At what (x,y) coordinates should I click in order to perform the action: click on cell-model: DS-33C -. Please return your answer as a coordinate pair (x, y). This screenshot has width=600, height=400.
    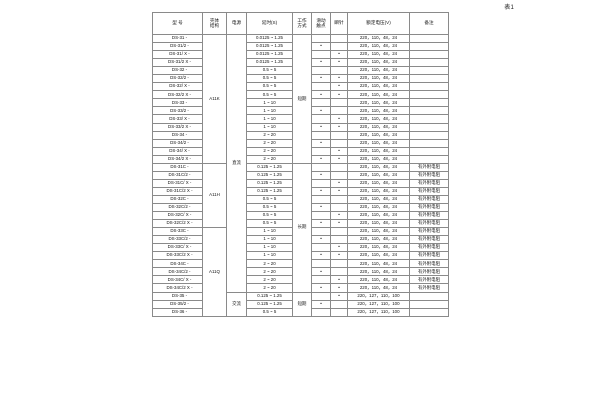
    Looking at the image, I should click on (177, 232).